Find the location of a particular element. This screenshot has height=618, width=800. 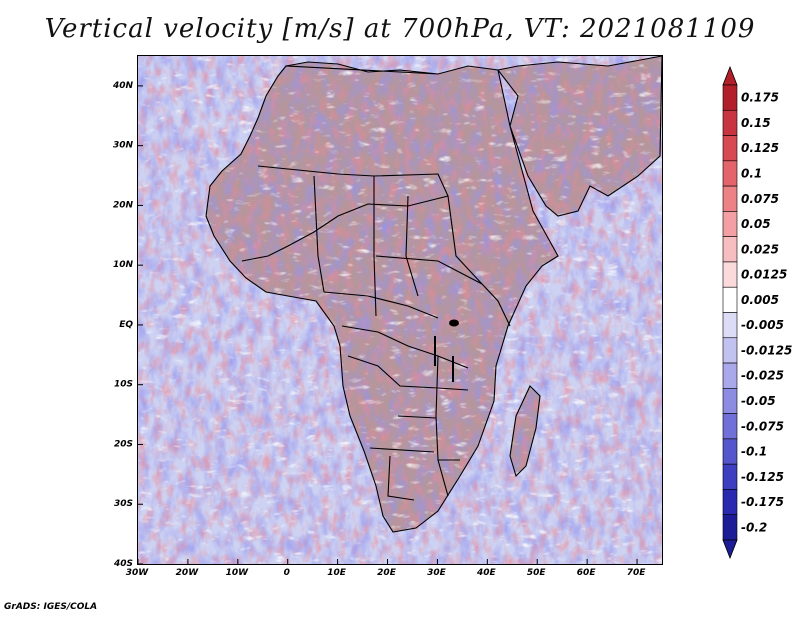

x-tick-label: 10W is located at coordinates (238, 573).